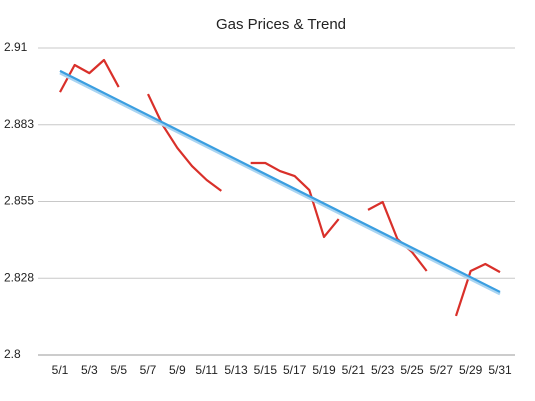 The width and height of the screenshot is (535, 401). I want to click on x-tick-label: 5/9, so click(177, 370).